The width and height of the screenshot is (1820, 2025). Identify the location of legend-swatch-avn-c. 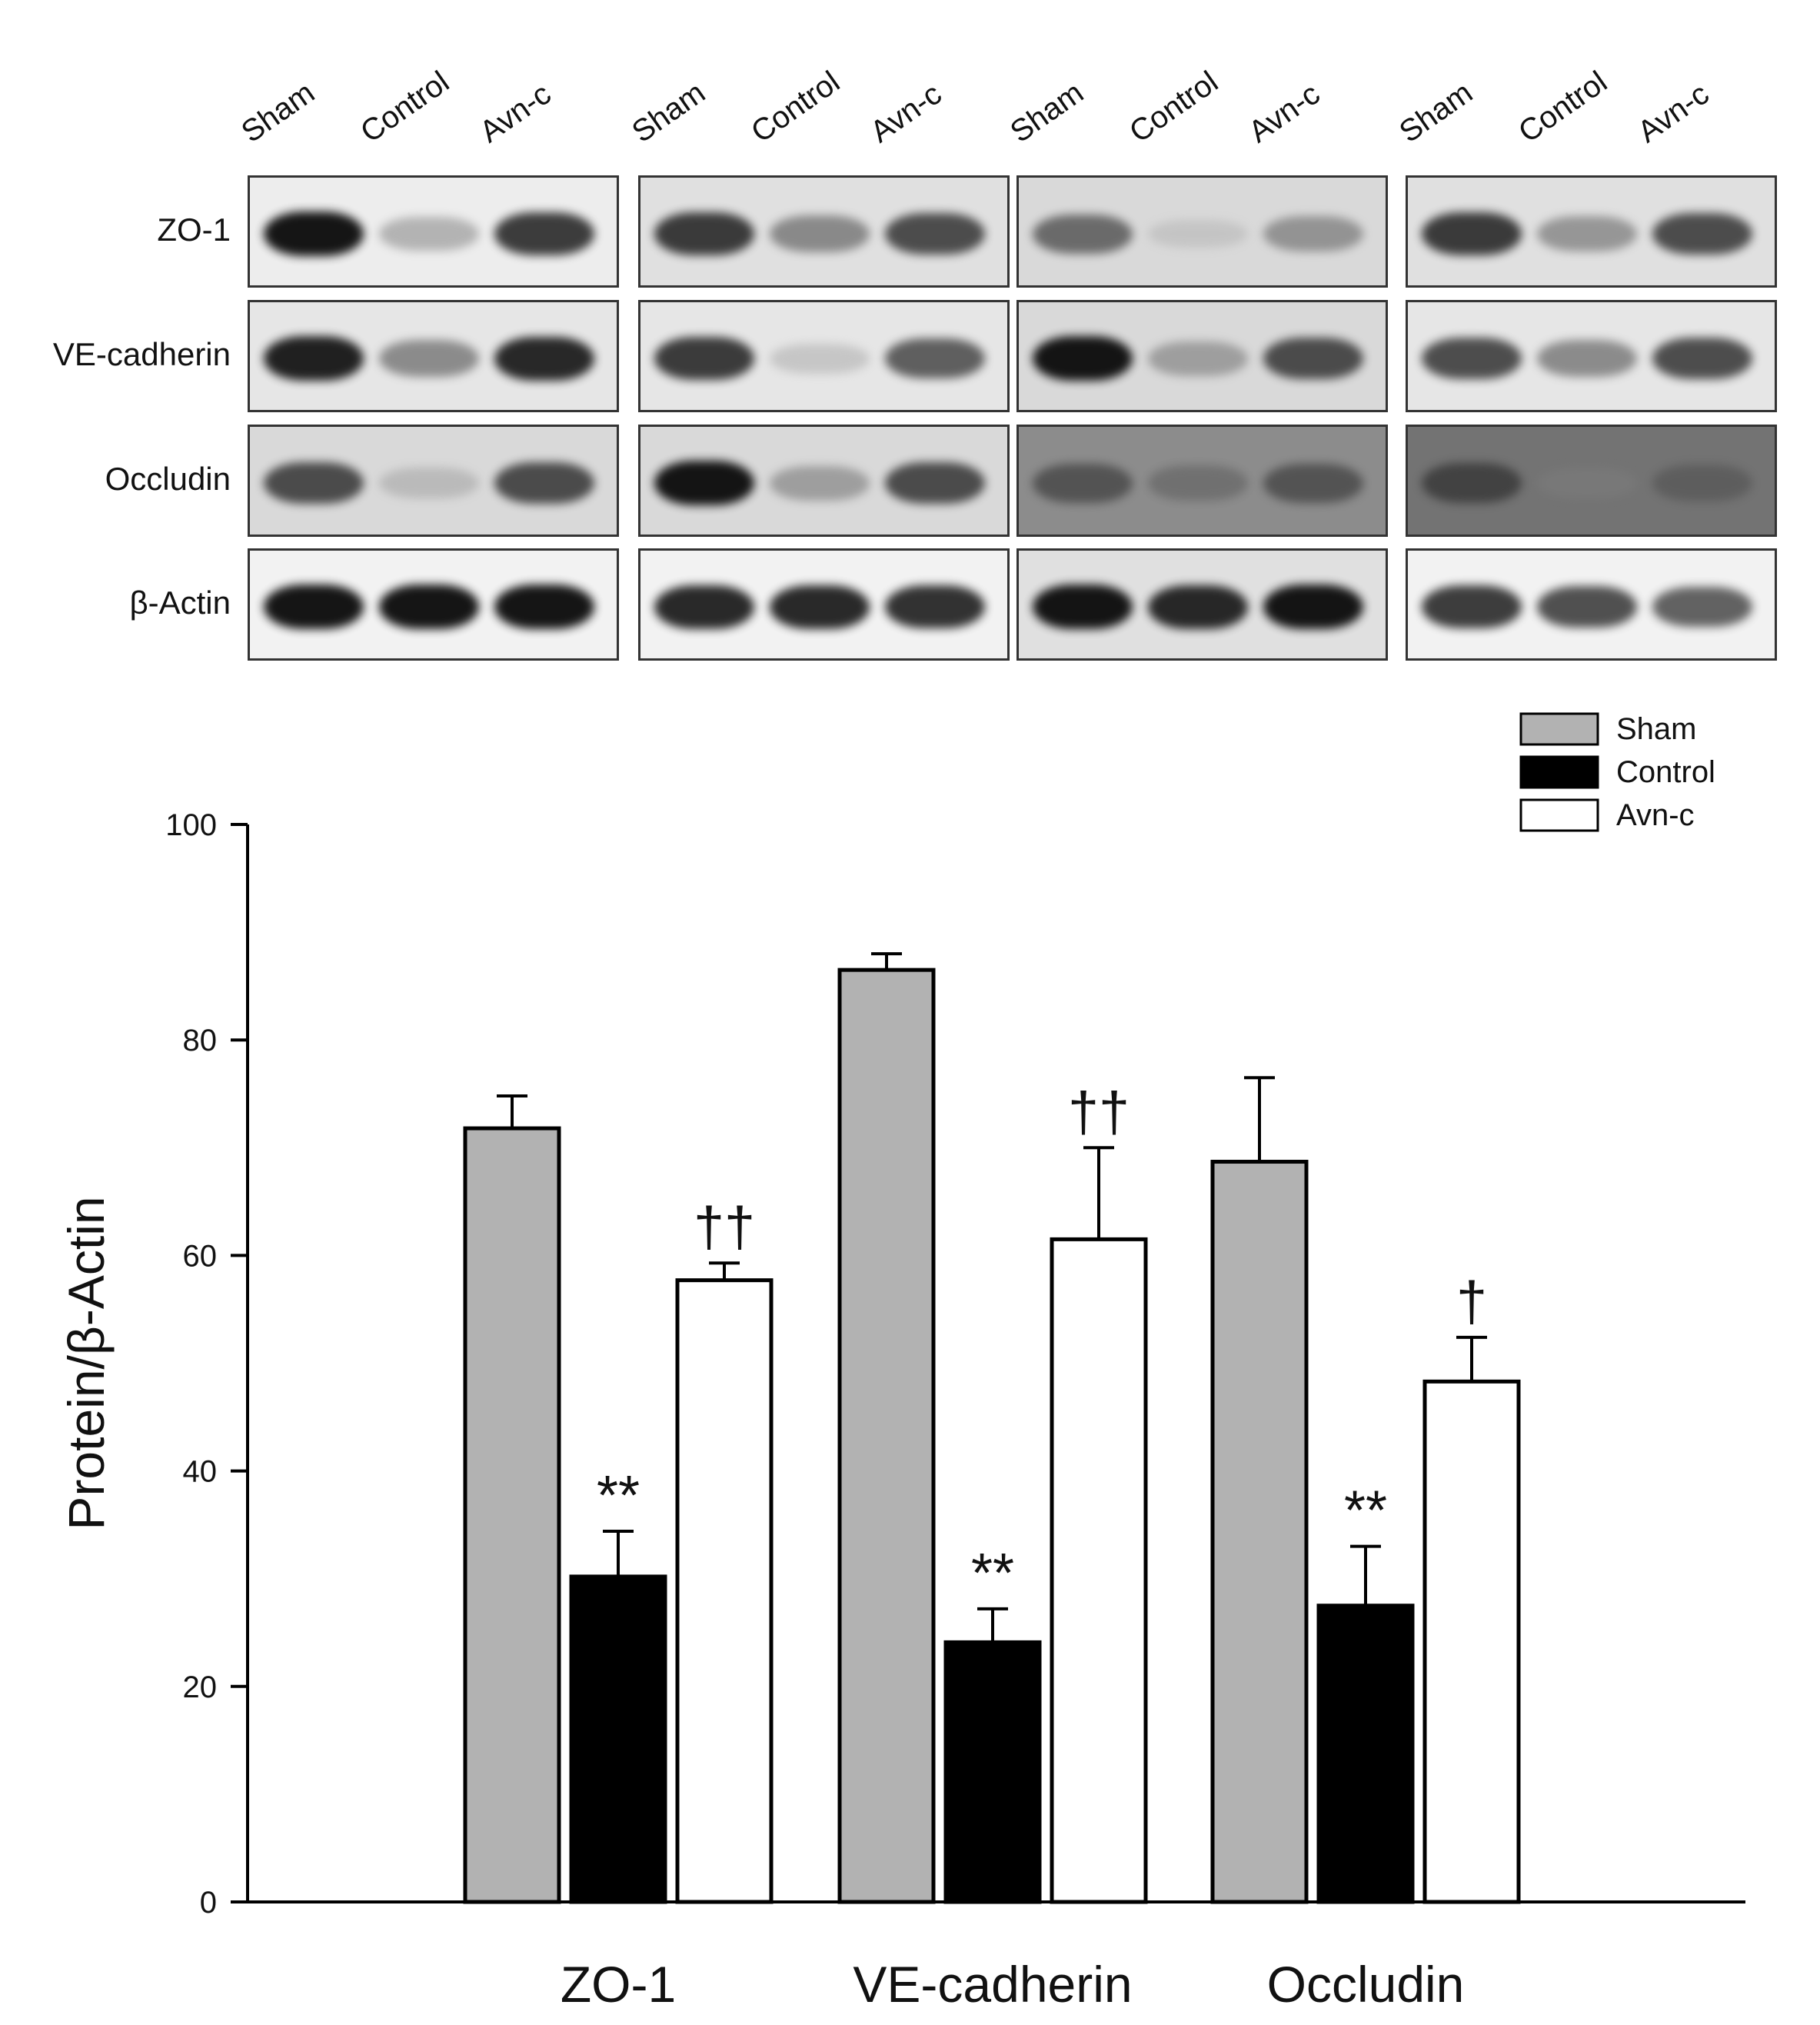
(1559, 815).